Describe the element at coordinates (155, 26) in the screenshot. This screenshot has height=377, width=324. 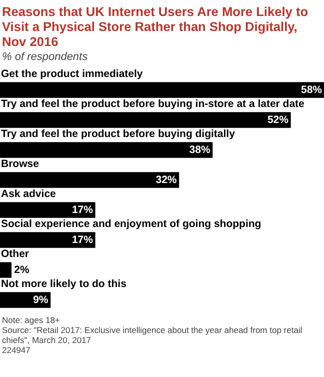
I see `chart-title: Reasons that UK Internet Users Are More Likely to Visit a Physical Store Rather than Shop Digitally, Nov 2016` at that location.